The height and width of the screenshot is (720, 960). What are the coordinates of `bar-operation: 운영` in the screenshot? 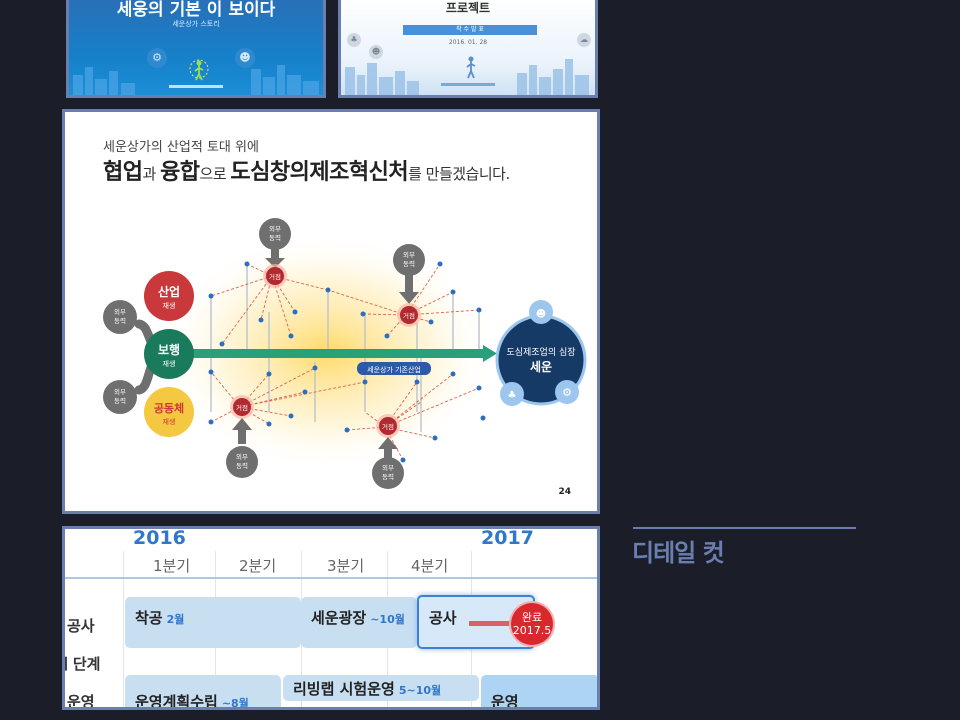 It's located at (539, 692).